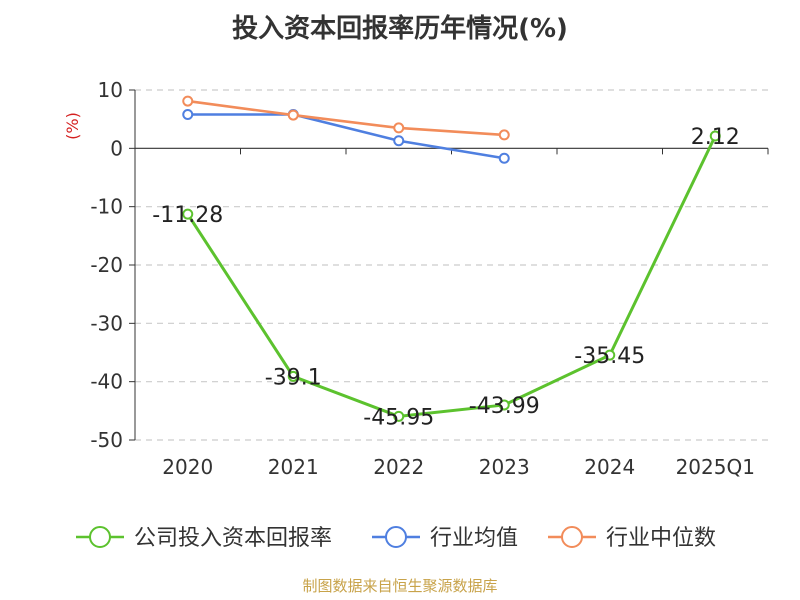 This screenshot has height=600, width=800. I want to click on x-tick-label: 2023, so click(504, 467).